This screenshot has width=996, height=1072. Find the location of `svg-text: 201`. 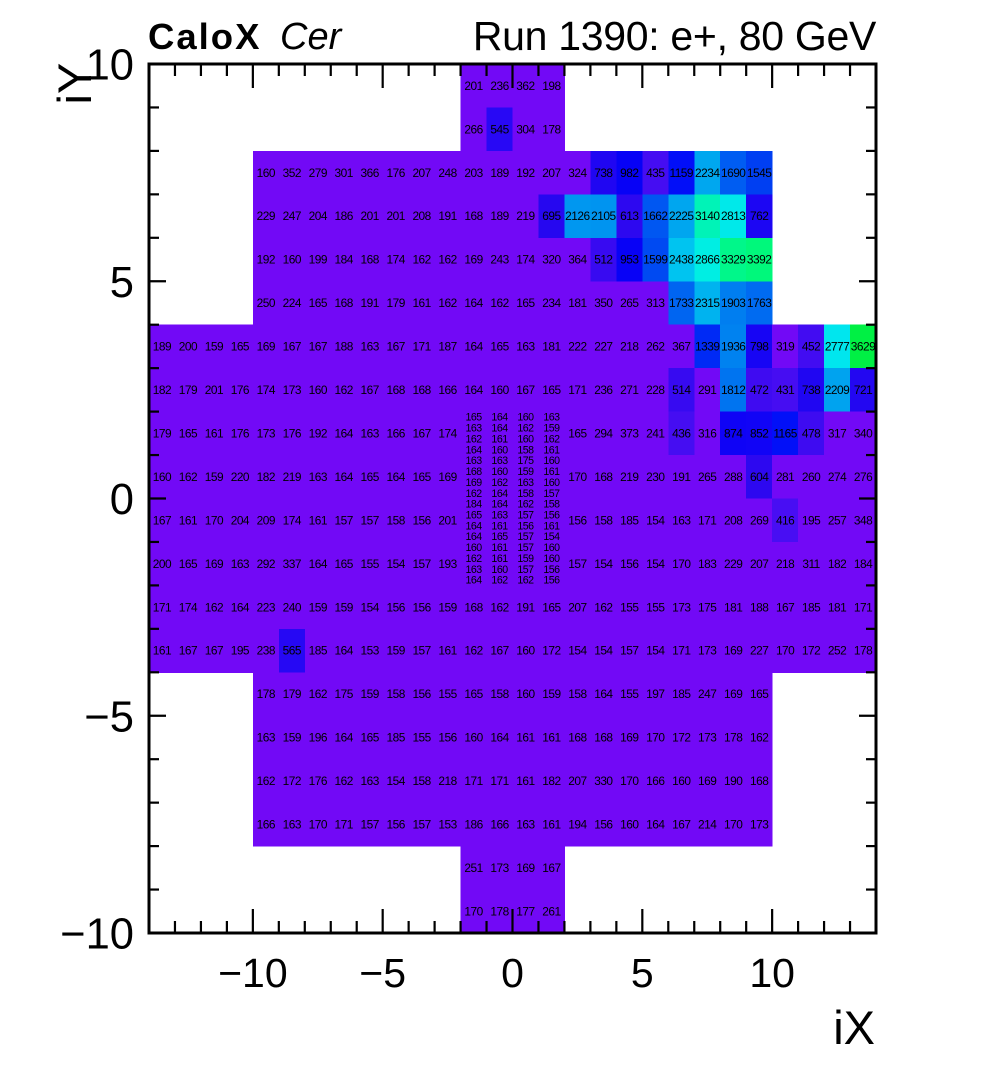

svg-text: 201 is located at coordinates (395, 216).